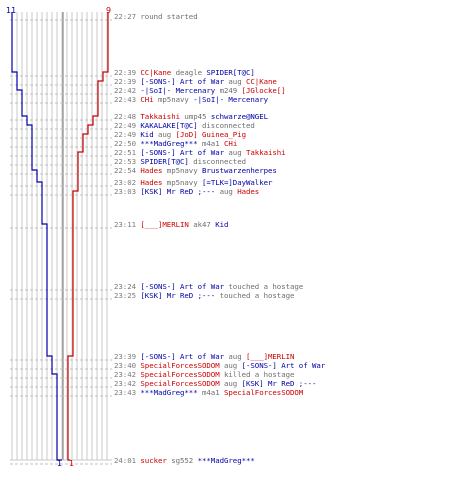  I want to click on red-team-line, so click(88, 236).